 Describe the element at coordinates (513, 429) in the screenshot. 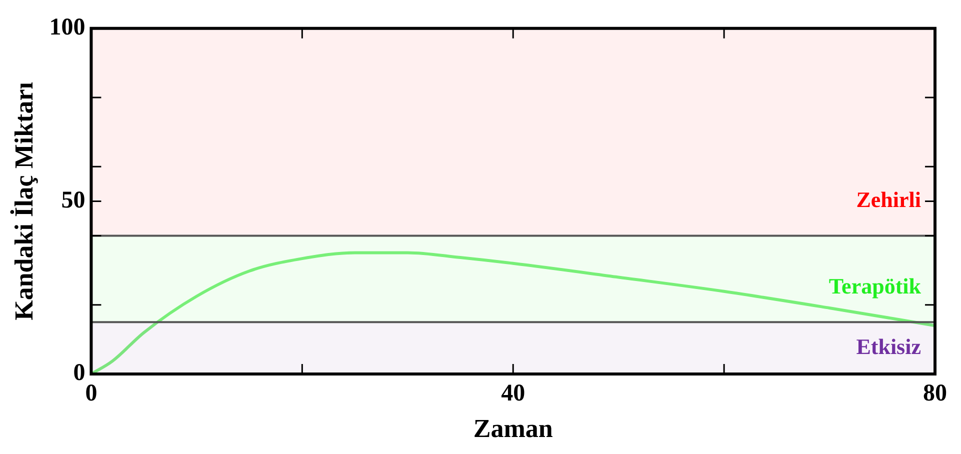

I see `x-axis-title: Zaman` at that location.